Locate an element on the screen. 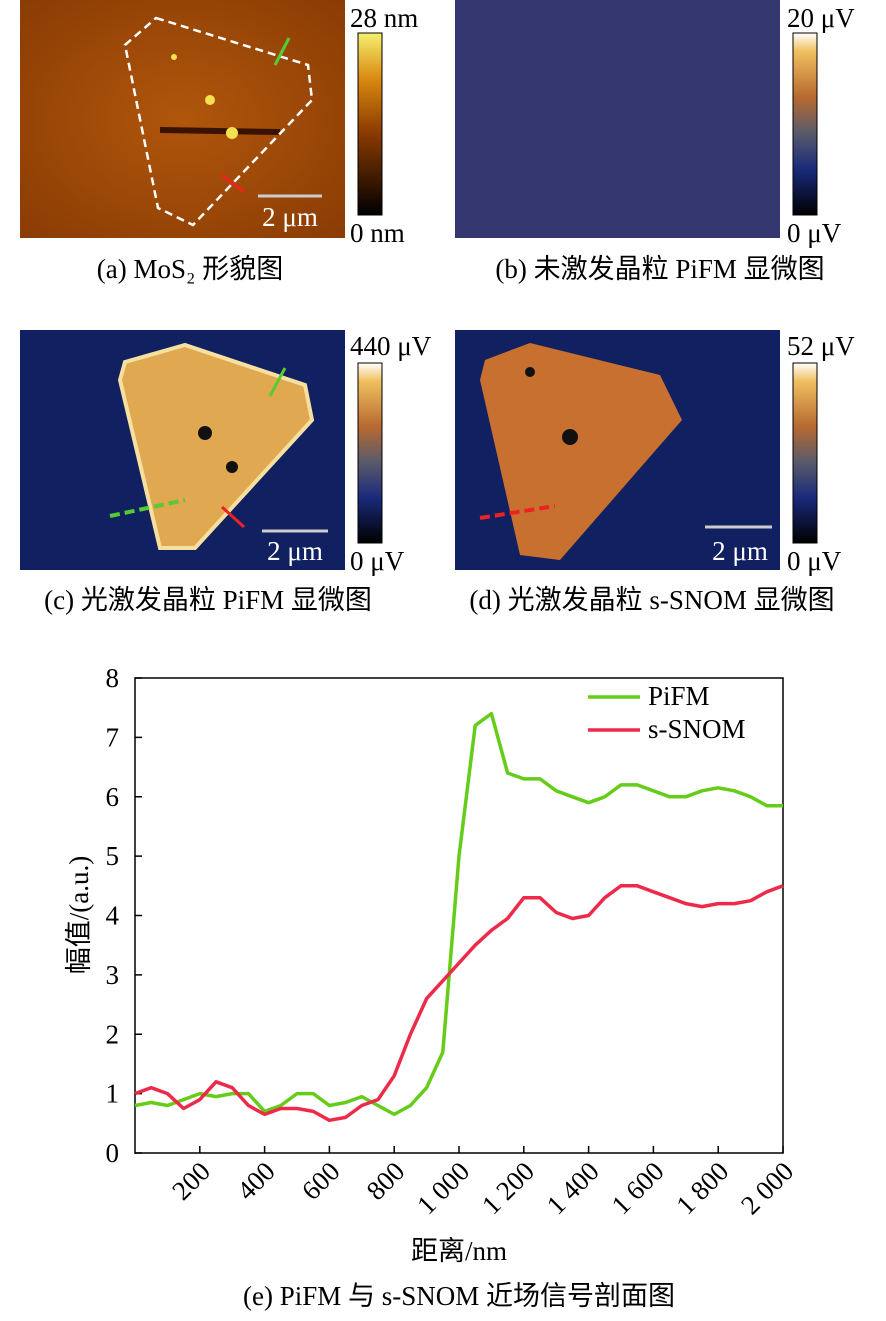 The width and height of the screenshot is (886, 1321). x-axis-label: 距离/nm is located at coordinates (459, 1251).